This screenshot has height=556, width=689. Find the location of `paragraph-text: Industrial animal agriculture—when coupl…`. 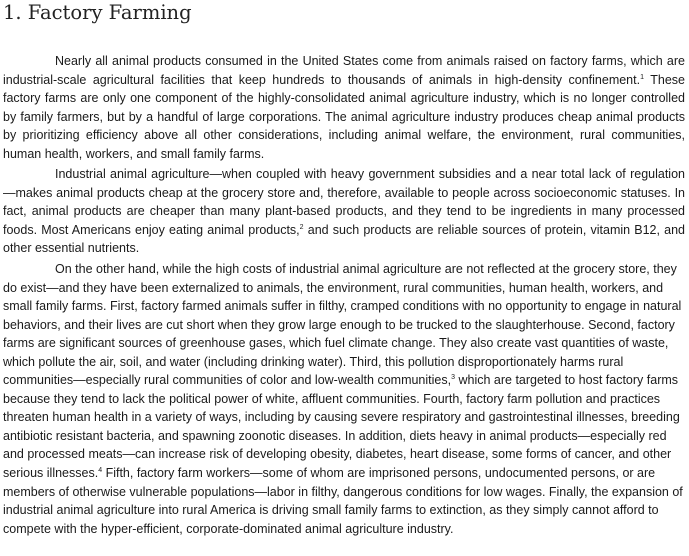

paragraph-text: Industrial animal agriculture—when coupl… is located at coordinates (344, 202).